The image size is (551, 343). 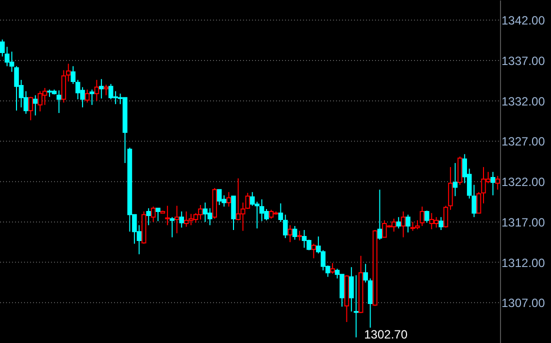 I want to click on y-tick-label: 1327.00, so click(x=524, y=141).